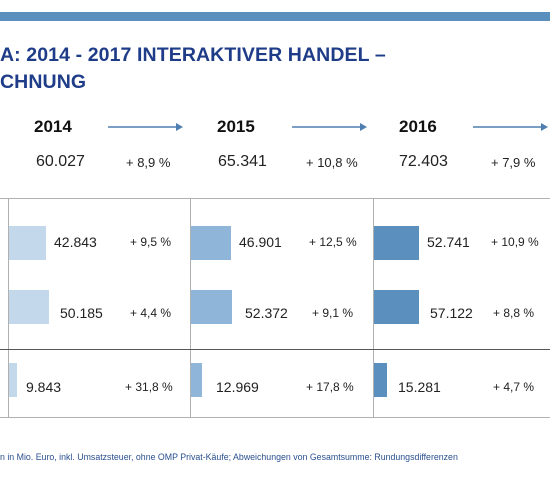  I want to click on bar-row3-2015, so click(196, 380).